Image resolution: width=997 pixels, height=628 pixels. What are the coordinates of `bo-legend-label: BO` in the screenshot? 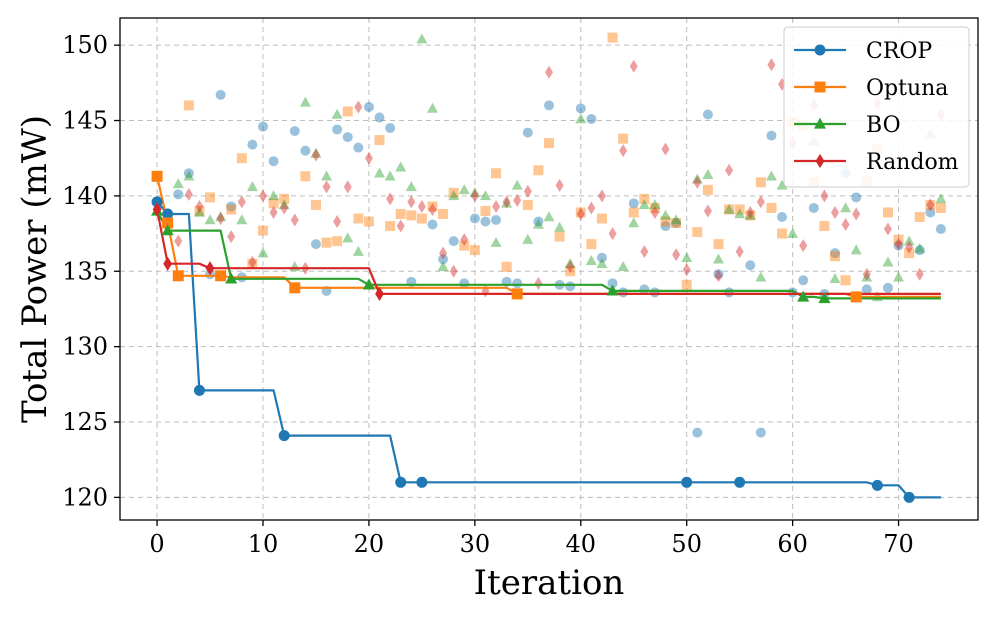 It's located at (883, 125).